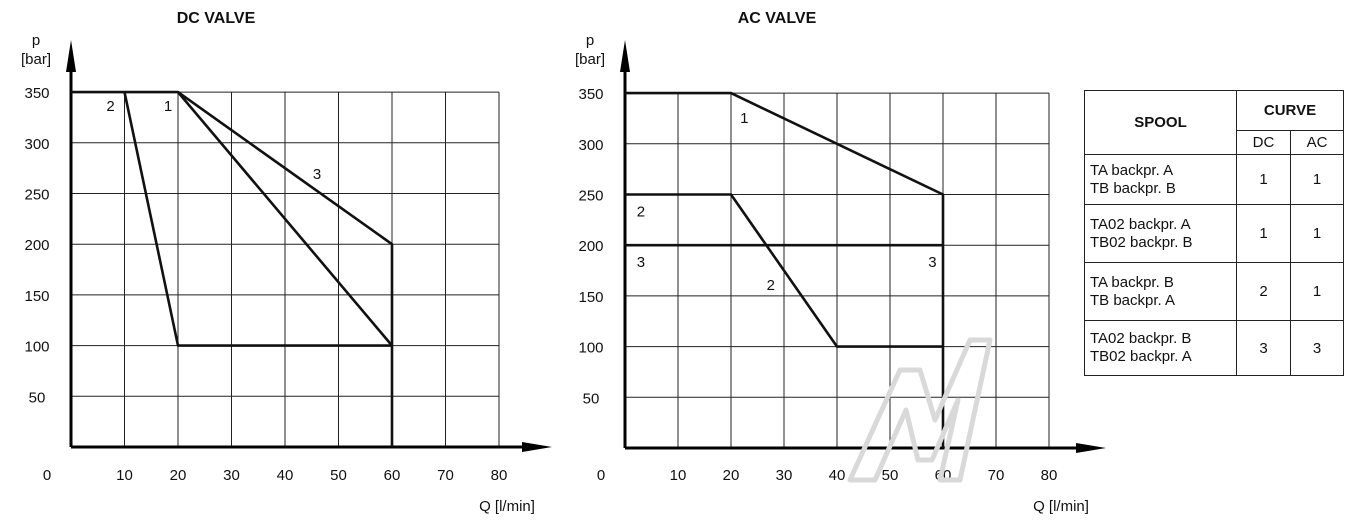 The width and height of the screenshot is (1351, 520). I want to click on chart-title: AC VALVE, so click(777, 18).